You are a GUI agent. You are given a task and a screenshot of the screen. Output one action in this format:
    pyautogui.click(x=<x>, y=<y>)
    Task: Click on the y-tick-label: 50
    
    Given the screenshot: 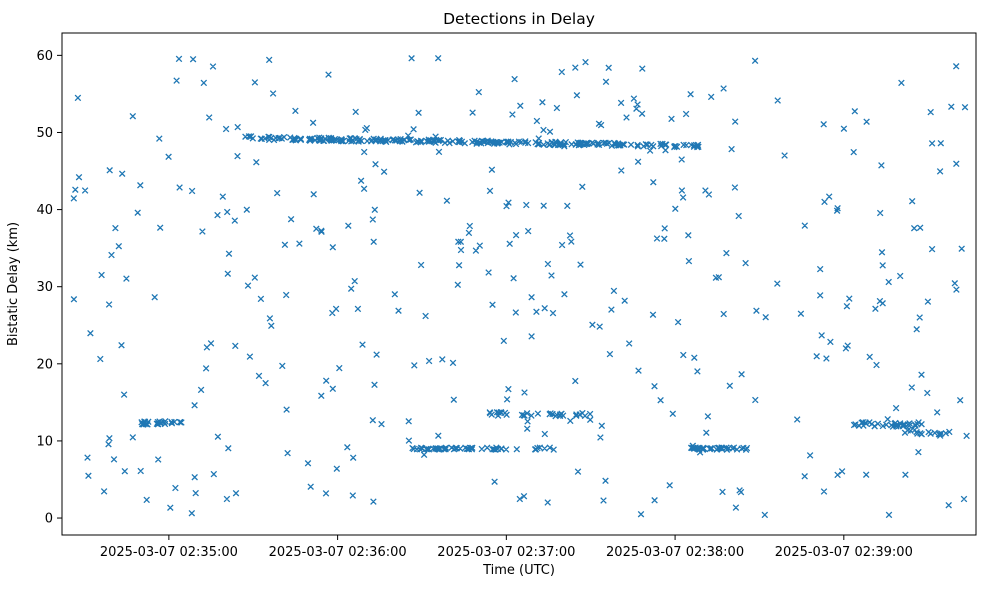 What is the action you would take?
    pyautogui.click(x=44, y=133)
    